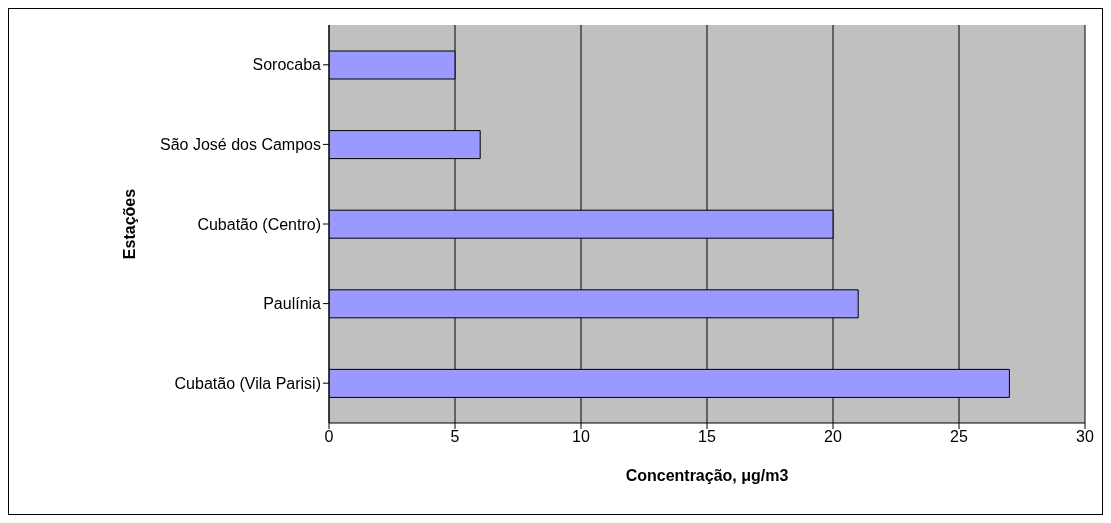 This screenshot has height=523, width=1111. Describe the element at coordinates (247, 383) in the screenshot. I see `y-tick-label: Cubatão (Vila Parisi)` at that location.